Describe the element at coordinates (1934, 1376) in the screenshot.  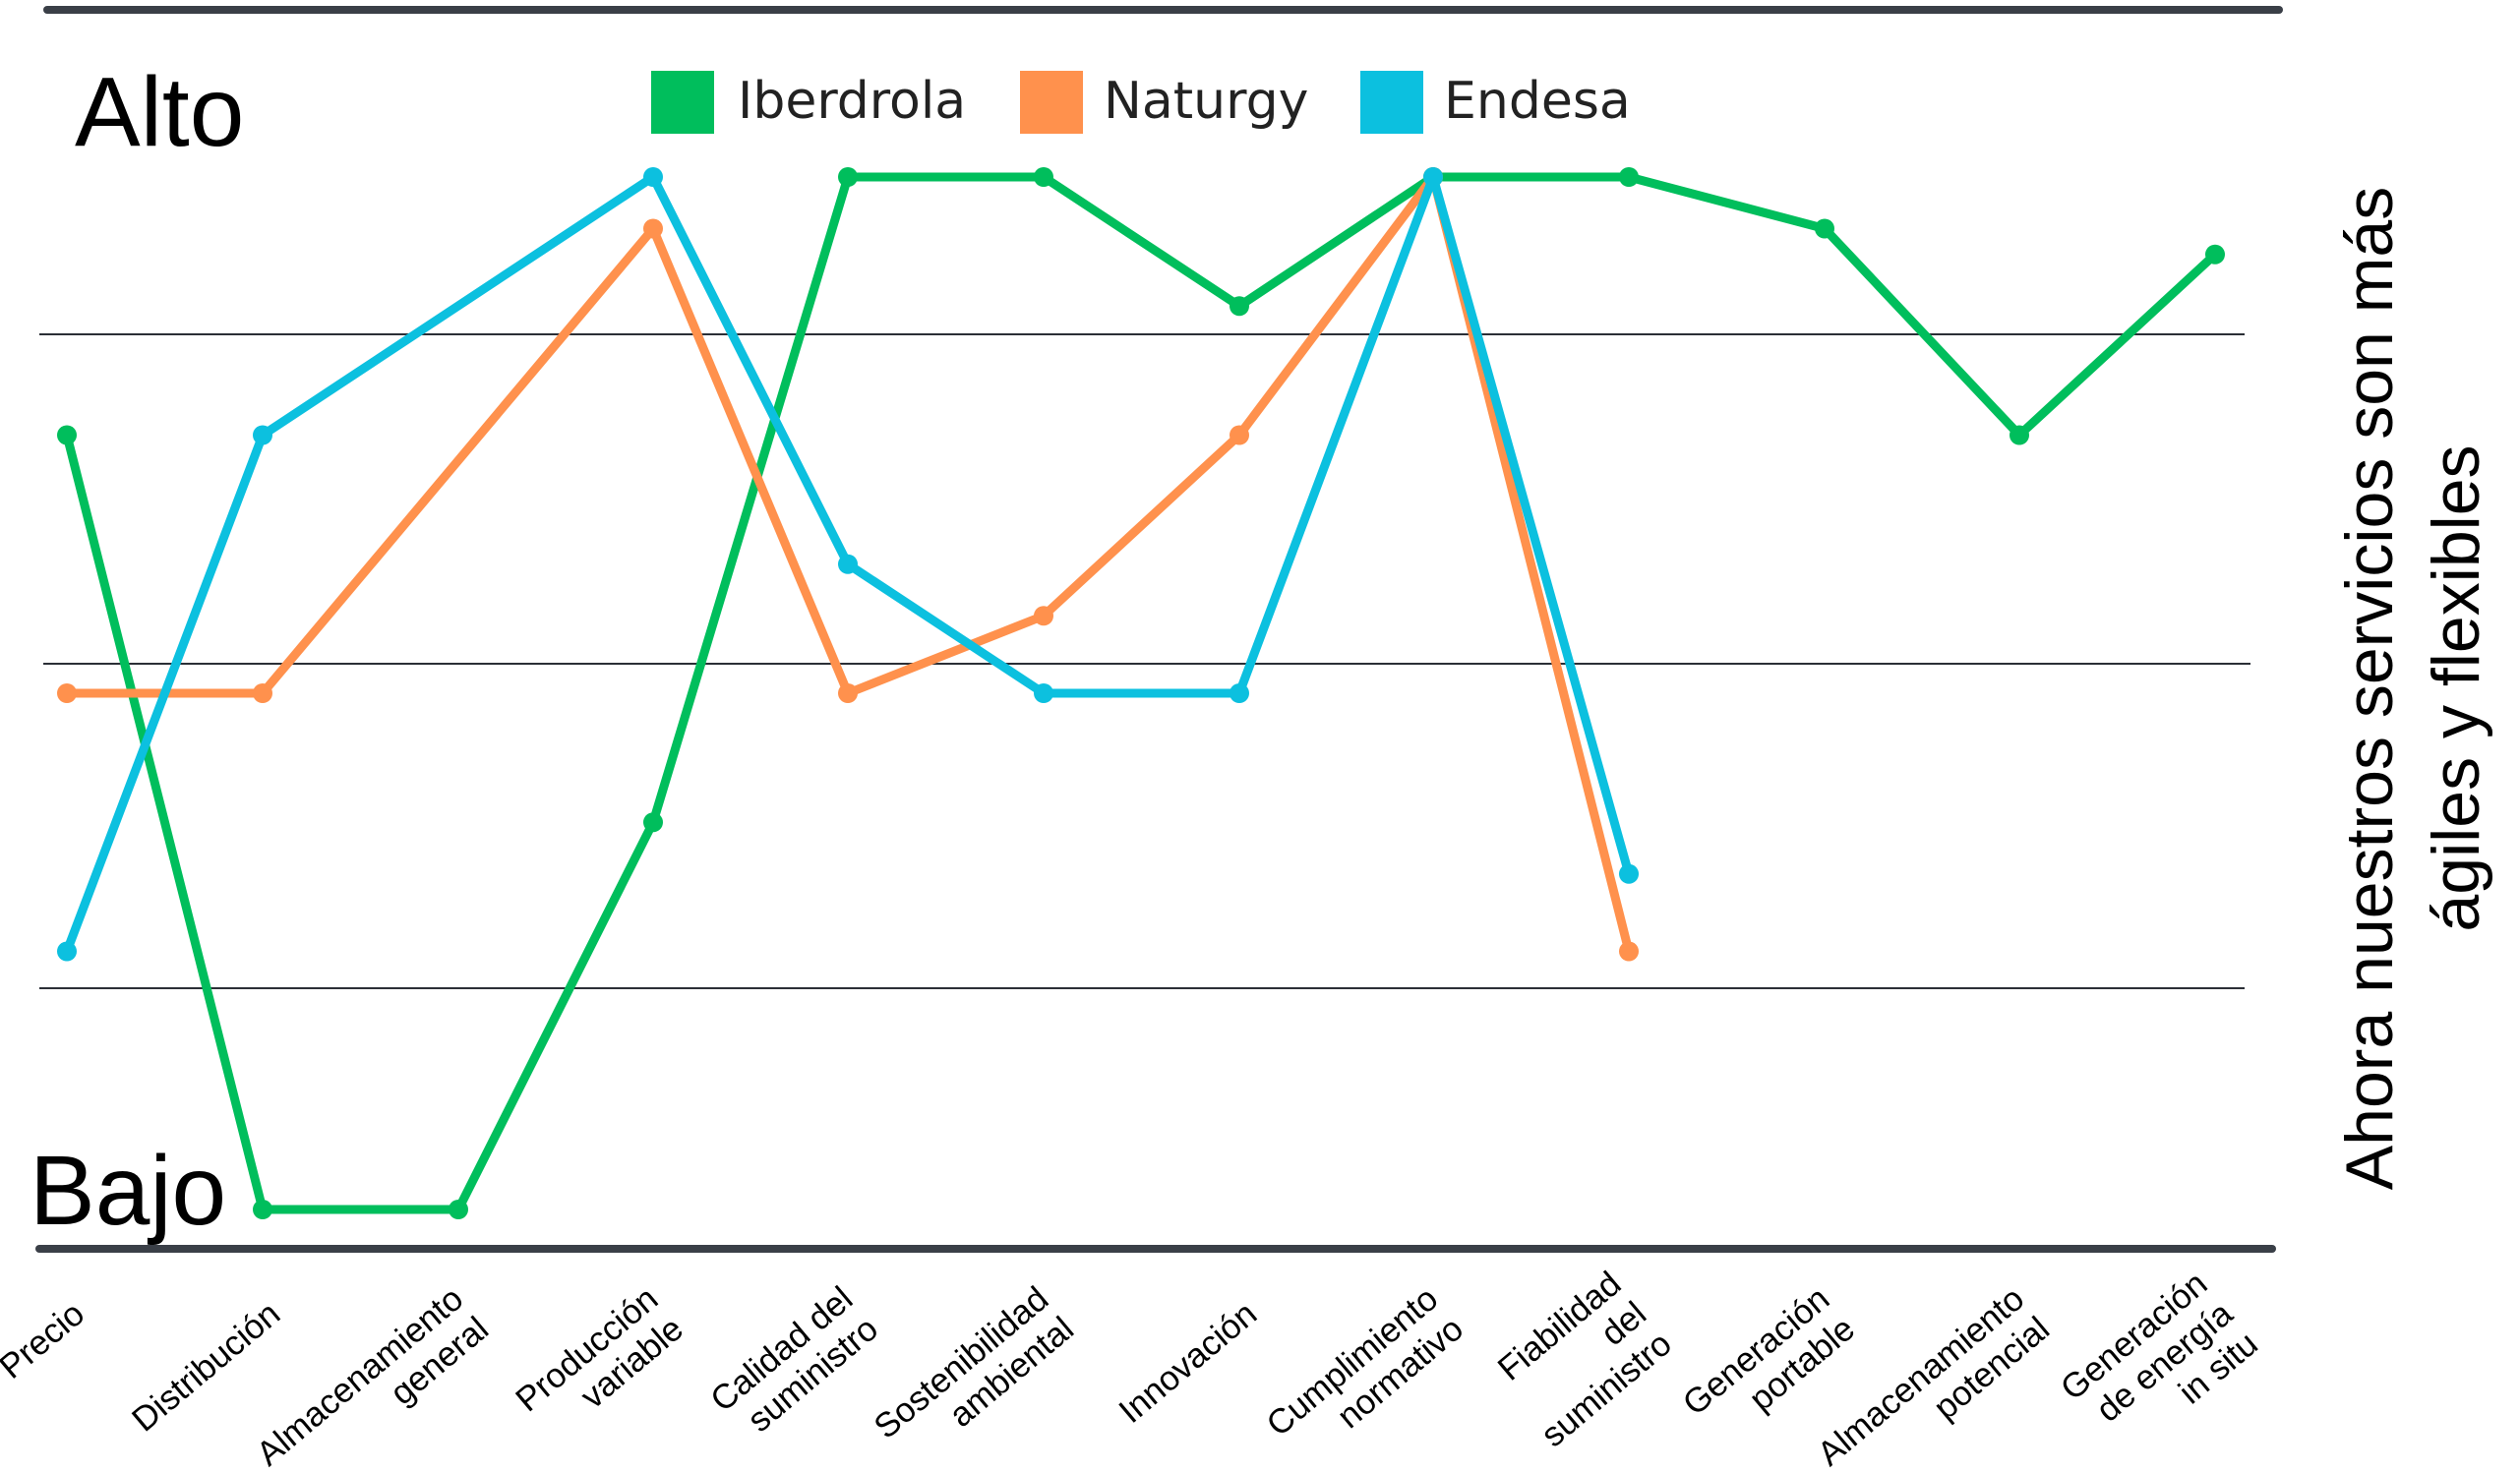
I see `x-tick-label: Almacenamientopotencial` at that location.